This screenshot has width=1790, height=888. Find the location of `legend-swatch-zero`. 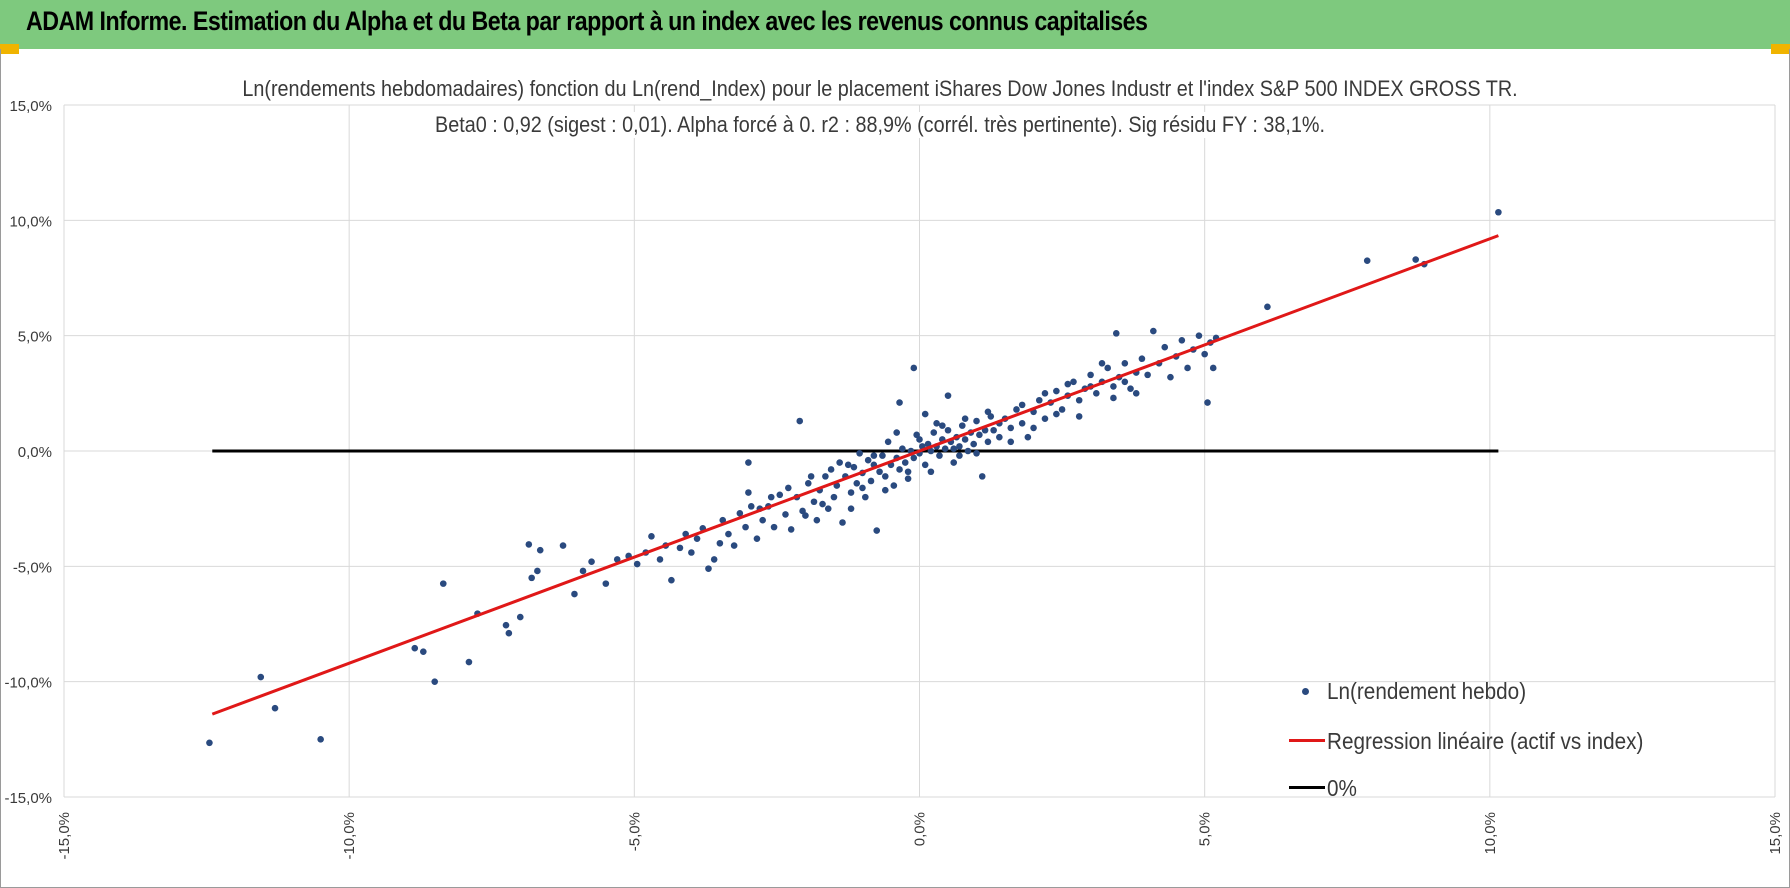

legend-swatch-zero is located at coordinates (1305, 788).